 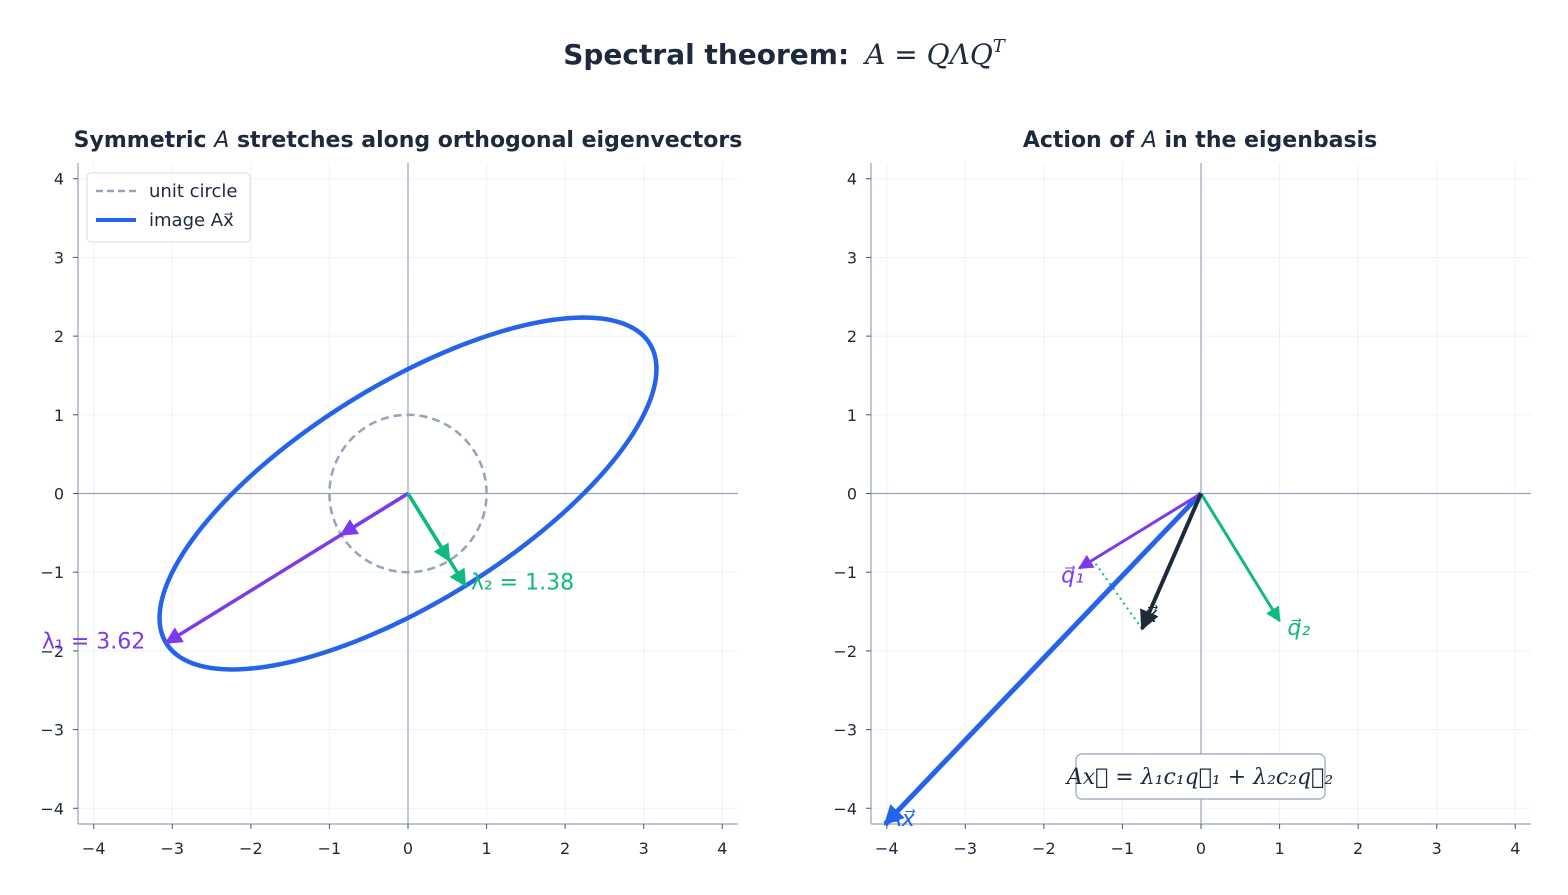 I want to click on projection-dotted-line, so click(x=1118, y=596).